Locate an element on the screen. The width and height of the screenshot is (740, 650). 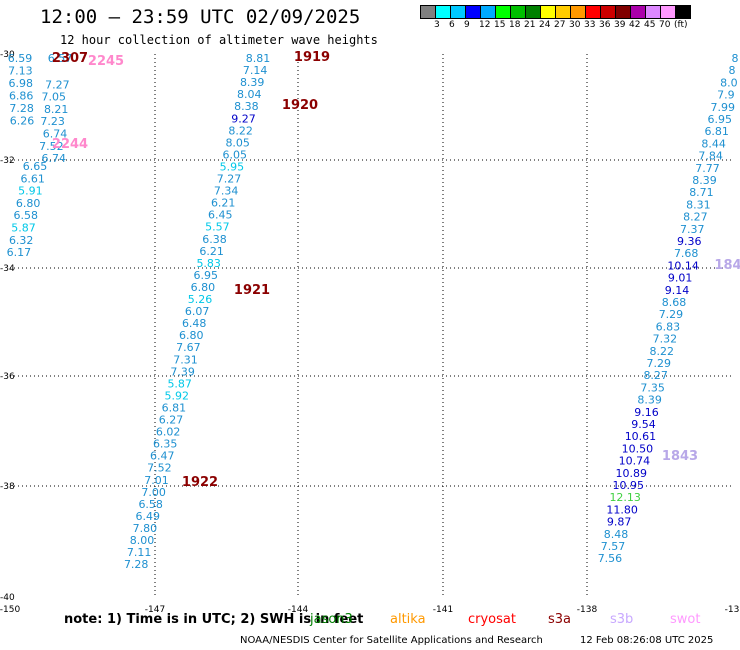
lon-tick-label: -141 is located at coordinates (443, 610).